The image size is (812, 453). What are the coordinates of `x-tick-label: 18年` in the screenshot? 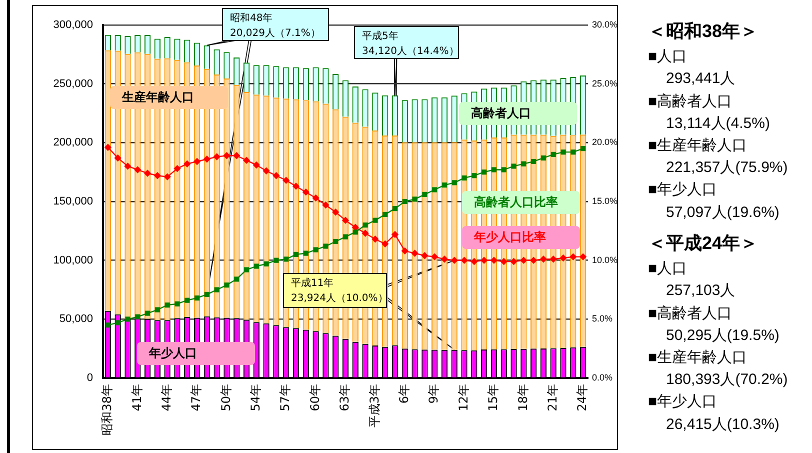 It's located at (523, 398).